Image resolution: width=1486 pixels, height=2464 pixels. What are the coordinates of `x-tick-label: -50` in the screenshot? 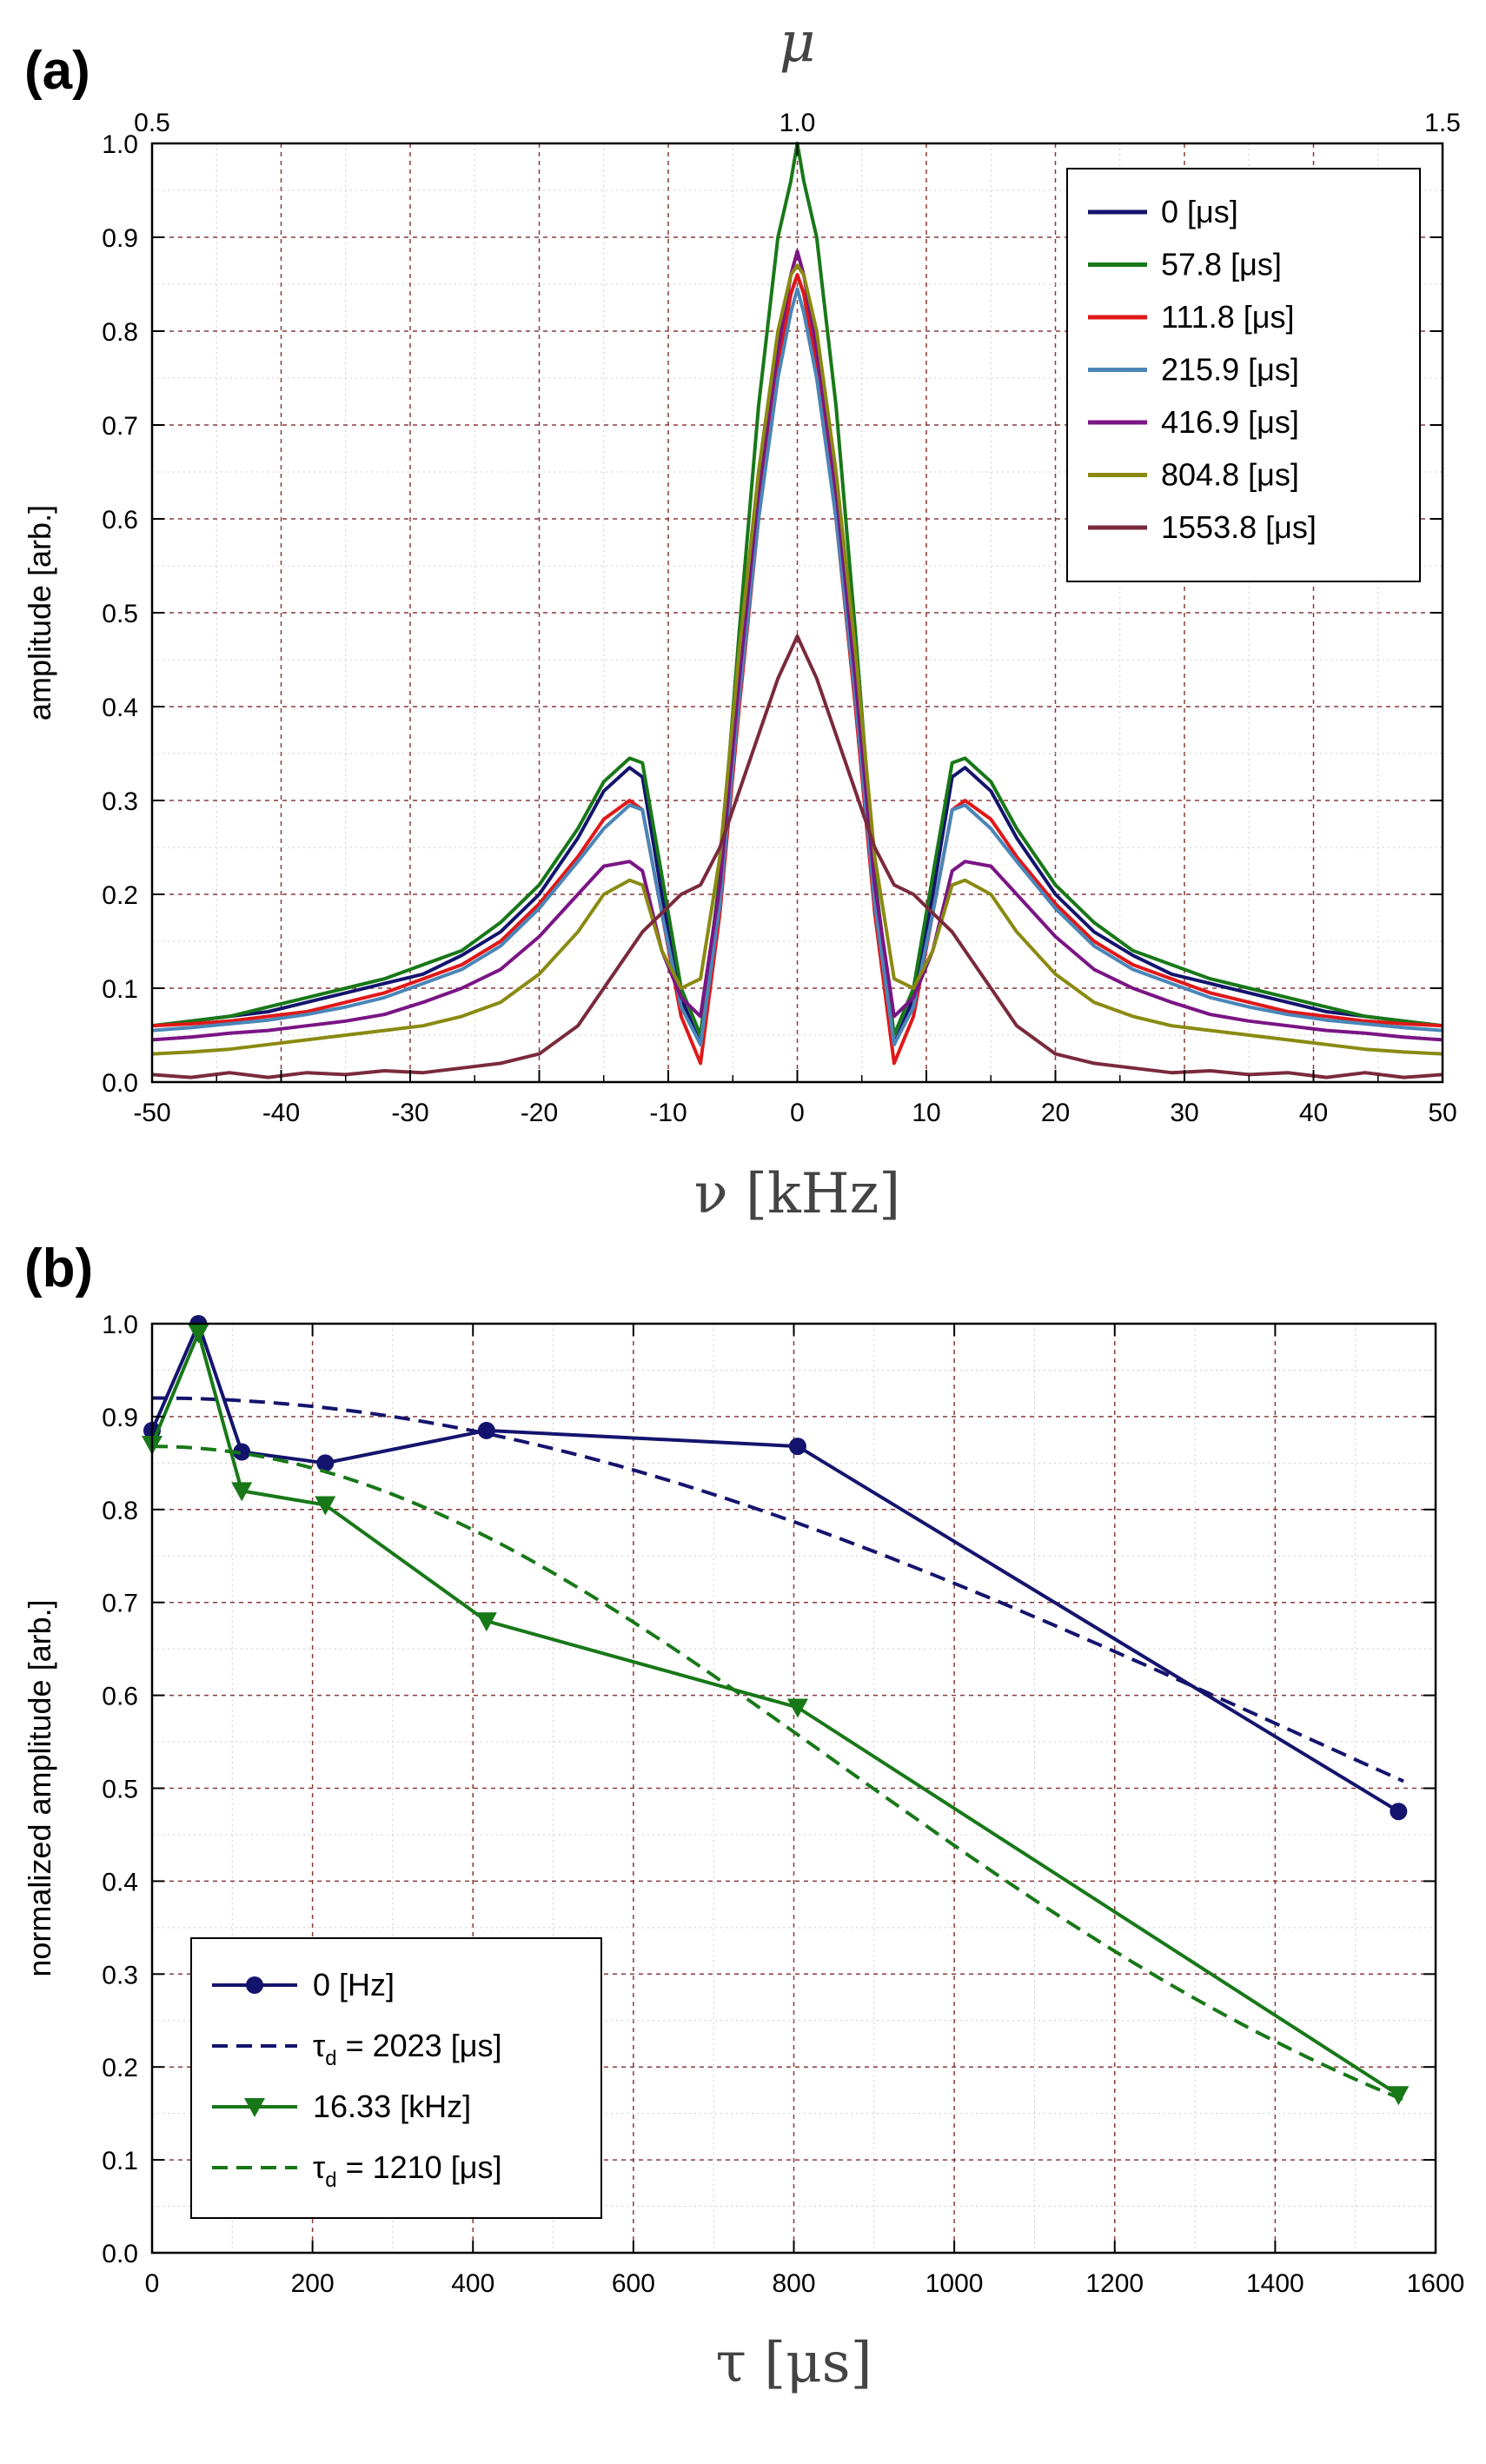 It's located at (151, 1113).